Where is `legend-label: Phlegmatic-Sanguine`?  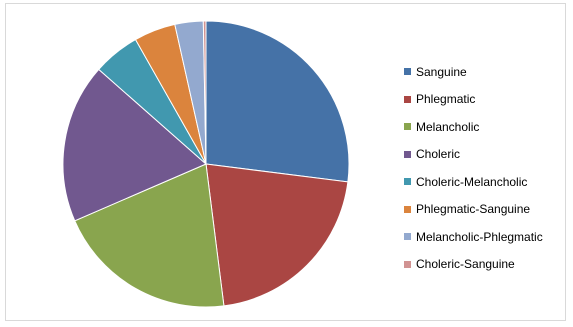 legend-label: Phlegmatic-Sanguine is located at coordinates (473, 209).